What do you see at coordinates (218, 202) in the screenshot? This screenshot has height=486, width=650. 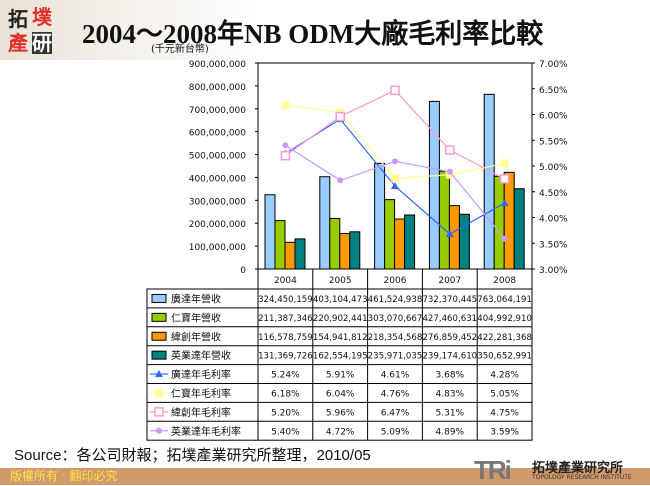 I see `y-tick-label: 300,000,000` at bounding box center [218, 202].